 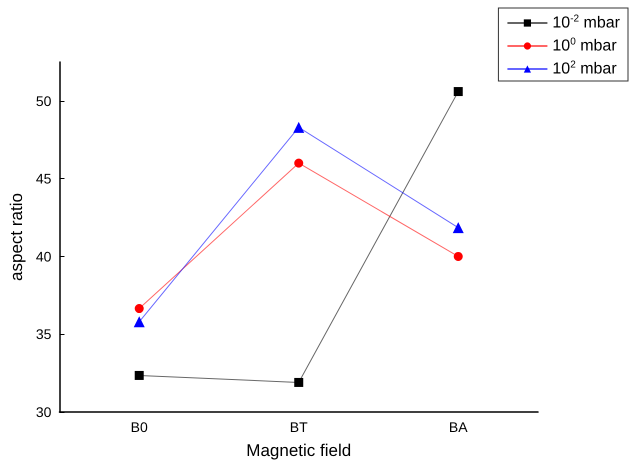 I want to click on x-tick-label: B0, so click(x=139, y=427).